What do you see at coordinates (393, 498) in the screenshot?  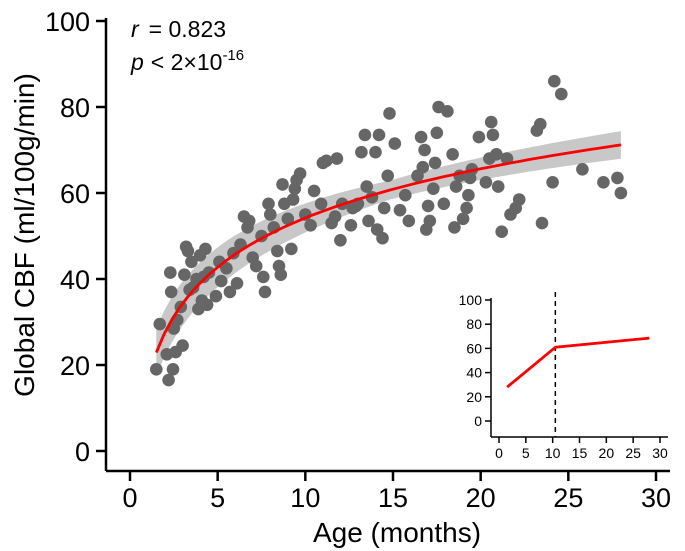 I see `x-tick-label-3: 15` at bounding box center [393, 498].